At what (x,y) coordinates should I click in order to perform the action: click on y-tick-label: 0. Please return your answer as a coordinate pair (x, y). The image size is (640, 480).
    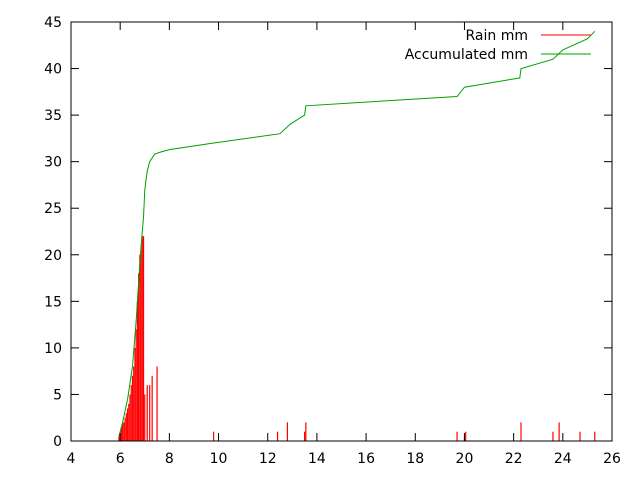
    Looking at the image, I should click on (57, 442).